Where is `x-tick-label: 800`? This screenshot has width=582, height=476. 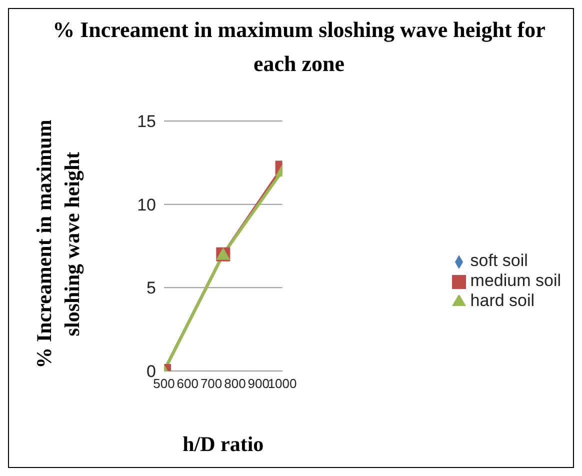 x-tick-label: 800 is located at coordinates (235, 384).